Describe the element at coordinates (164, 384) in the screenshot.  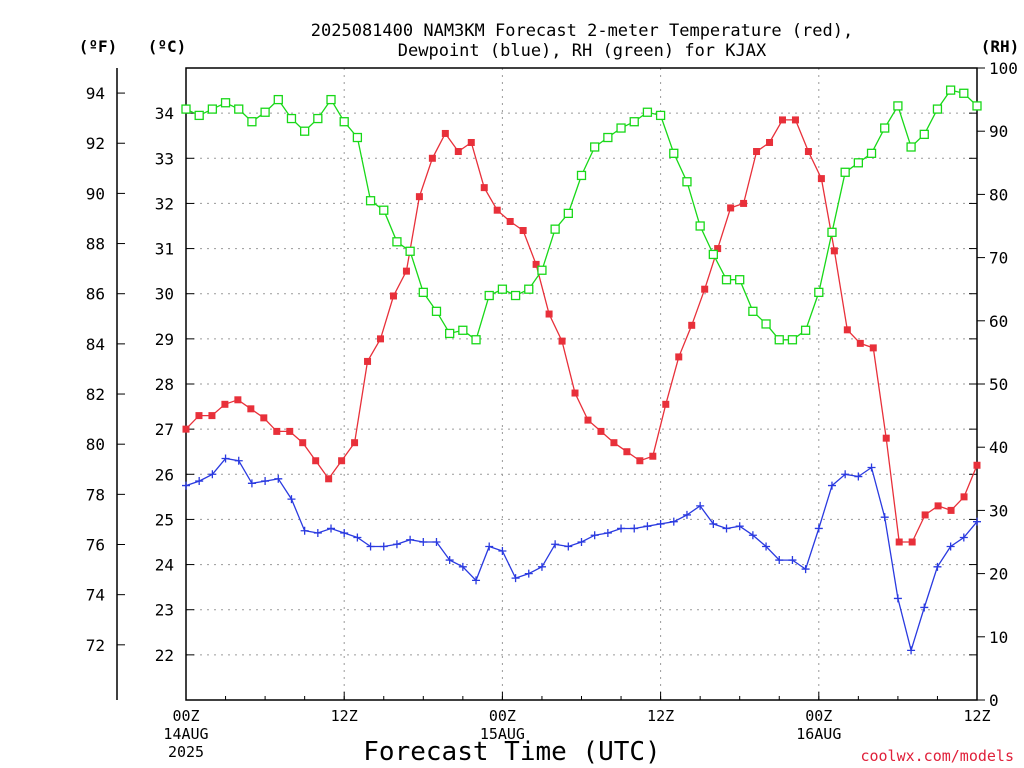
I see `celsius-tick-label: 28` at that location.